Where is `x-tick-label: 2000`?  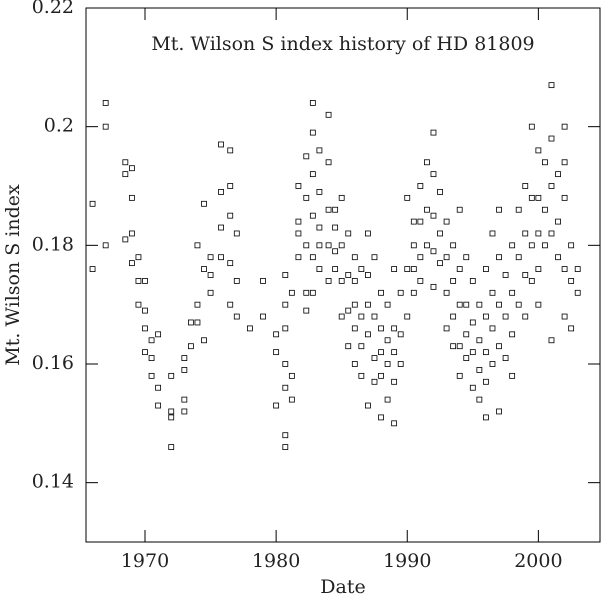 x-tick-label: 2000 is located at coordinates (538, 561).